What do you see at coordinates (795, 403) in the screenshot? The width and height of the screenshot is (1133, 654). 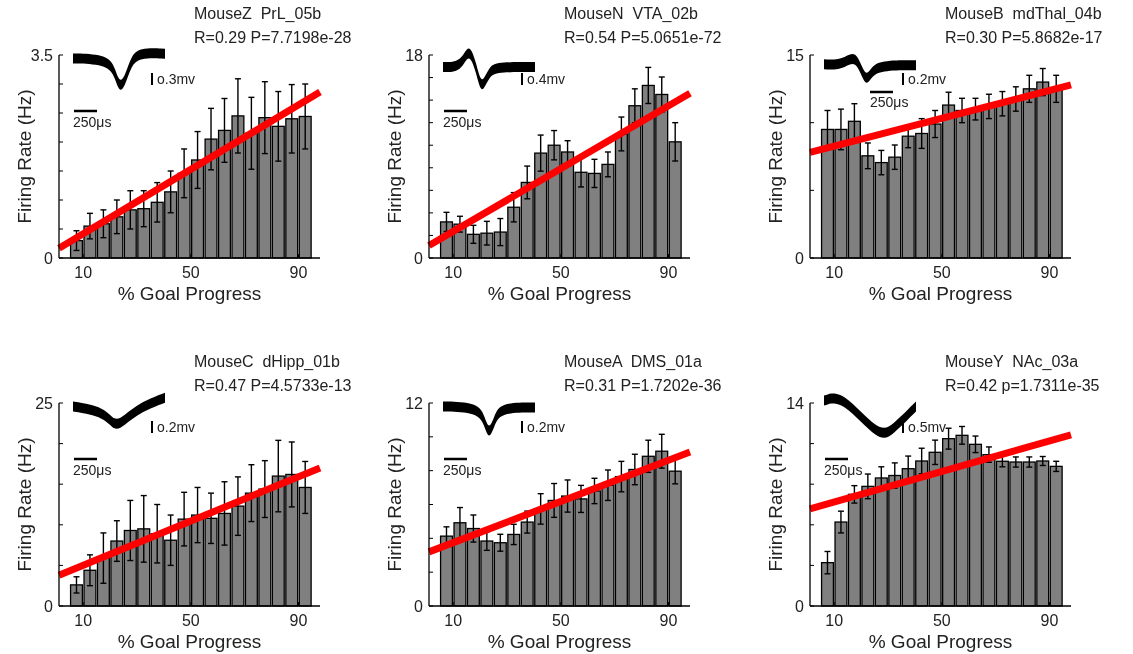 I see `y-tick-label: 14` at bounding box center [795, 403].